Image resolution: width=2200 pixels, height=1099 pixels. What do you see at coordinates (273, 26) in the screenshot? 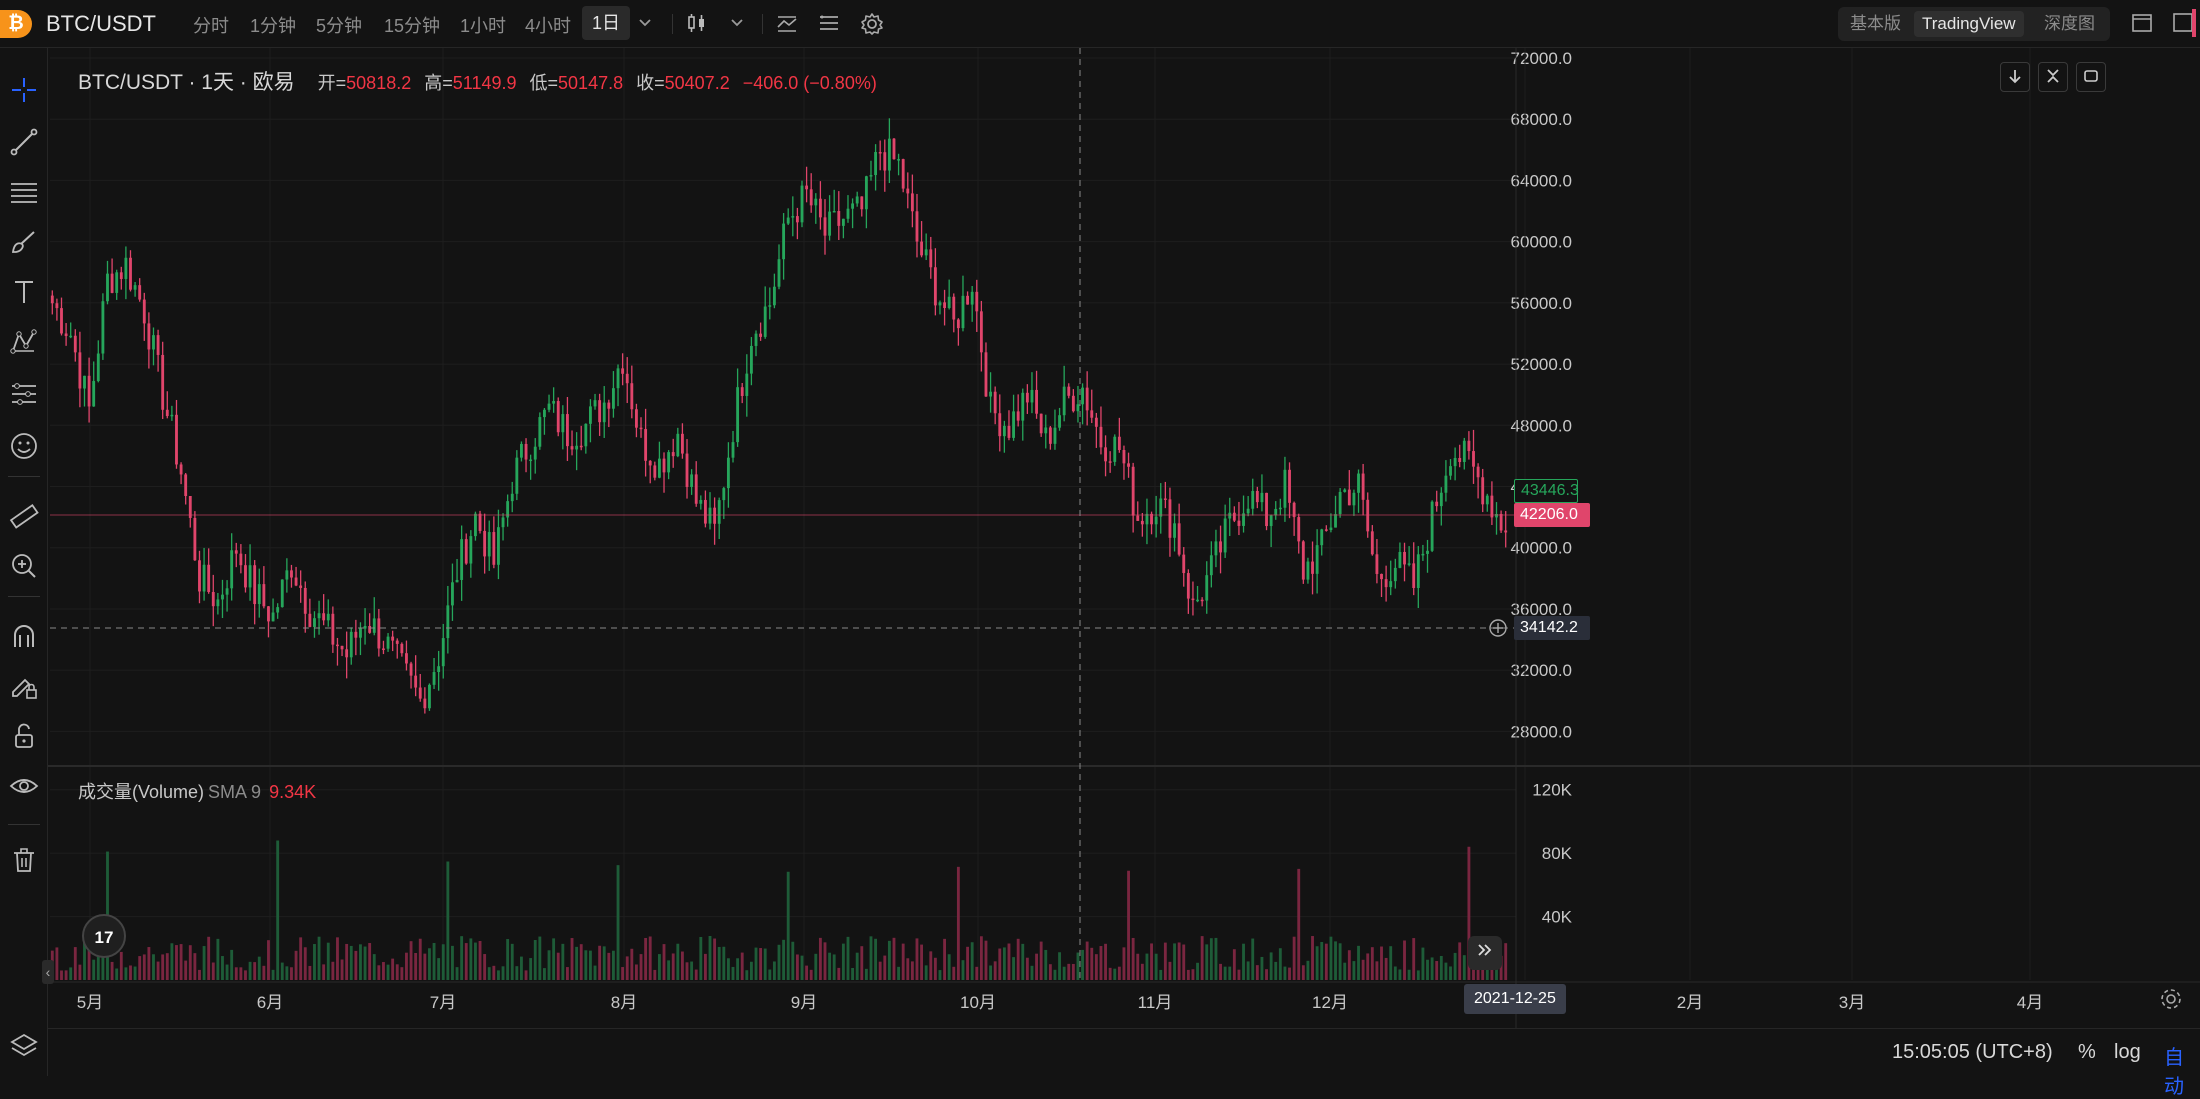
I see `timeframe-1m: 1分钟` at bounding box center [273, 26].